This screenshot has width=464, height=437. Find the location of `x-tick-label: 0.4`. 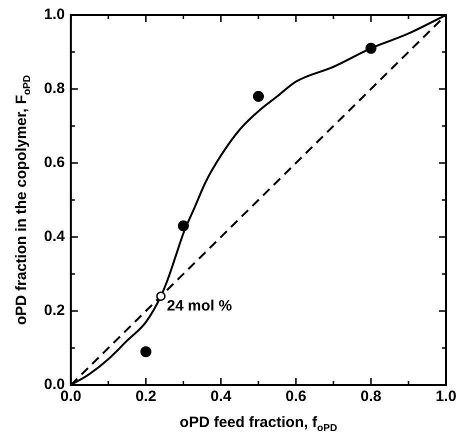

x-tick-label: 0.4 is located at coordinates (221, 397).